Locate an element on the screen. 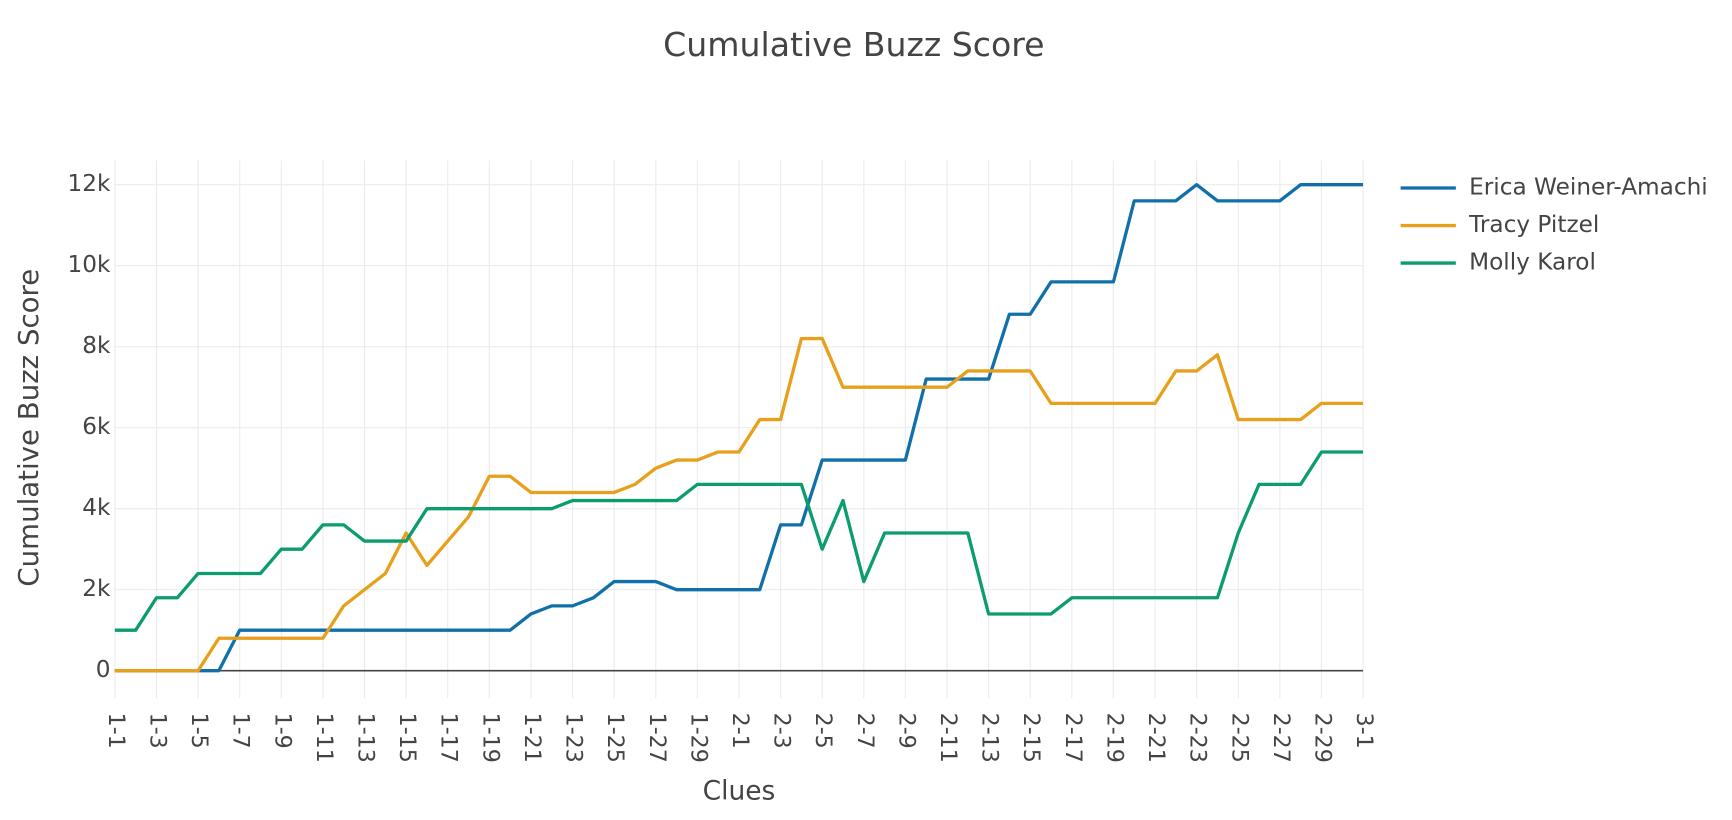 This screenshot has height=820, width=1732. y-tick-label: 10k is located at coordinates (90, 264).